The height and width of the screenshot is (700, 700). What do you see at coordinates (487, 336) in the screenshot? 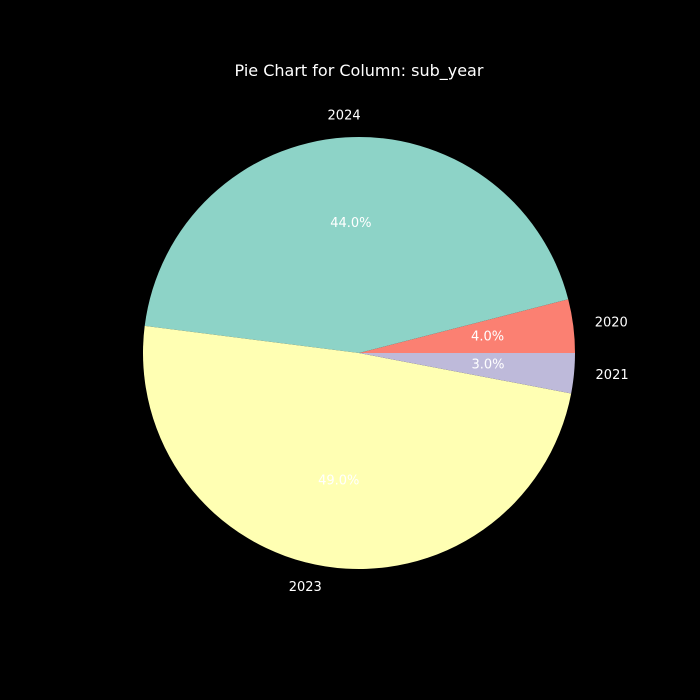
I see `slice-pct-label-2020: 4.0%` at bounding box center [487, 336].